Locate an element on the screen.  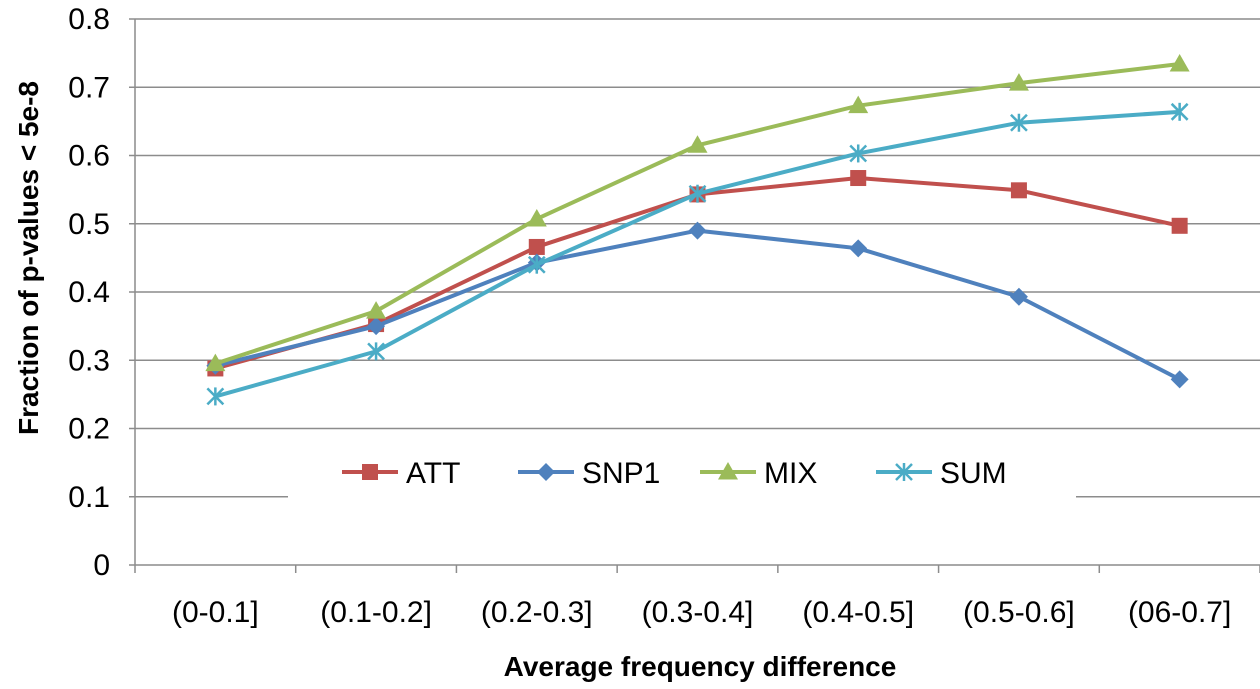
y-tick-label: 0.2 is located at coordinates (89, 429).